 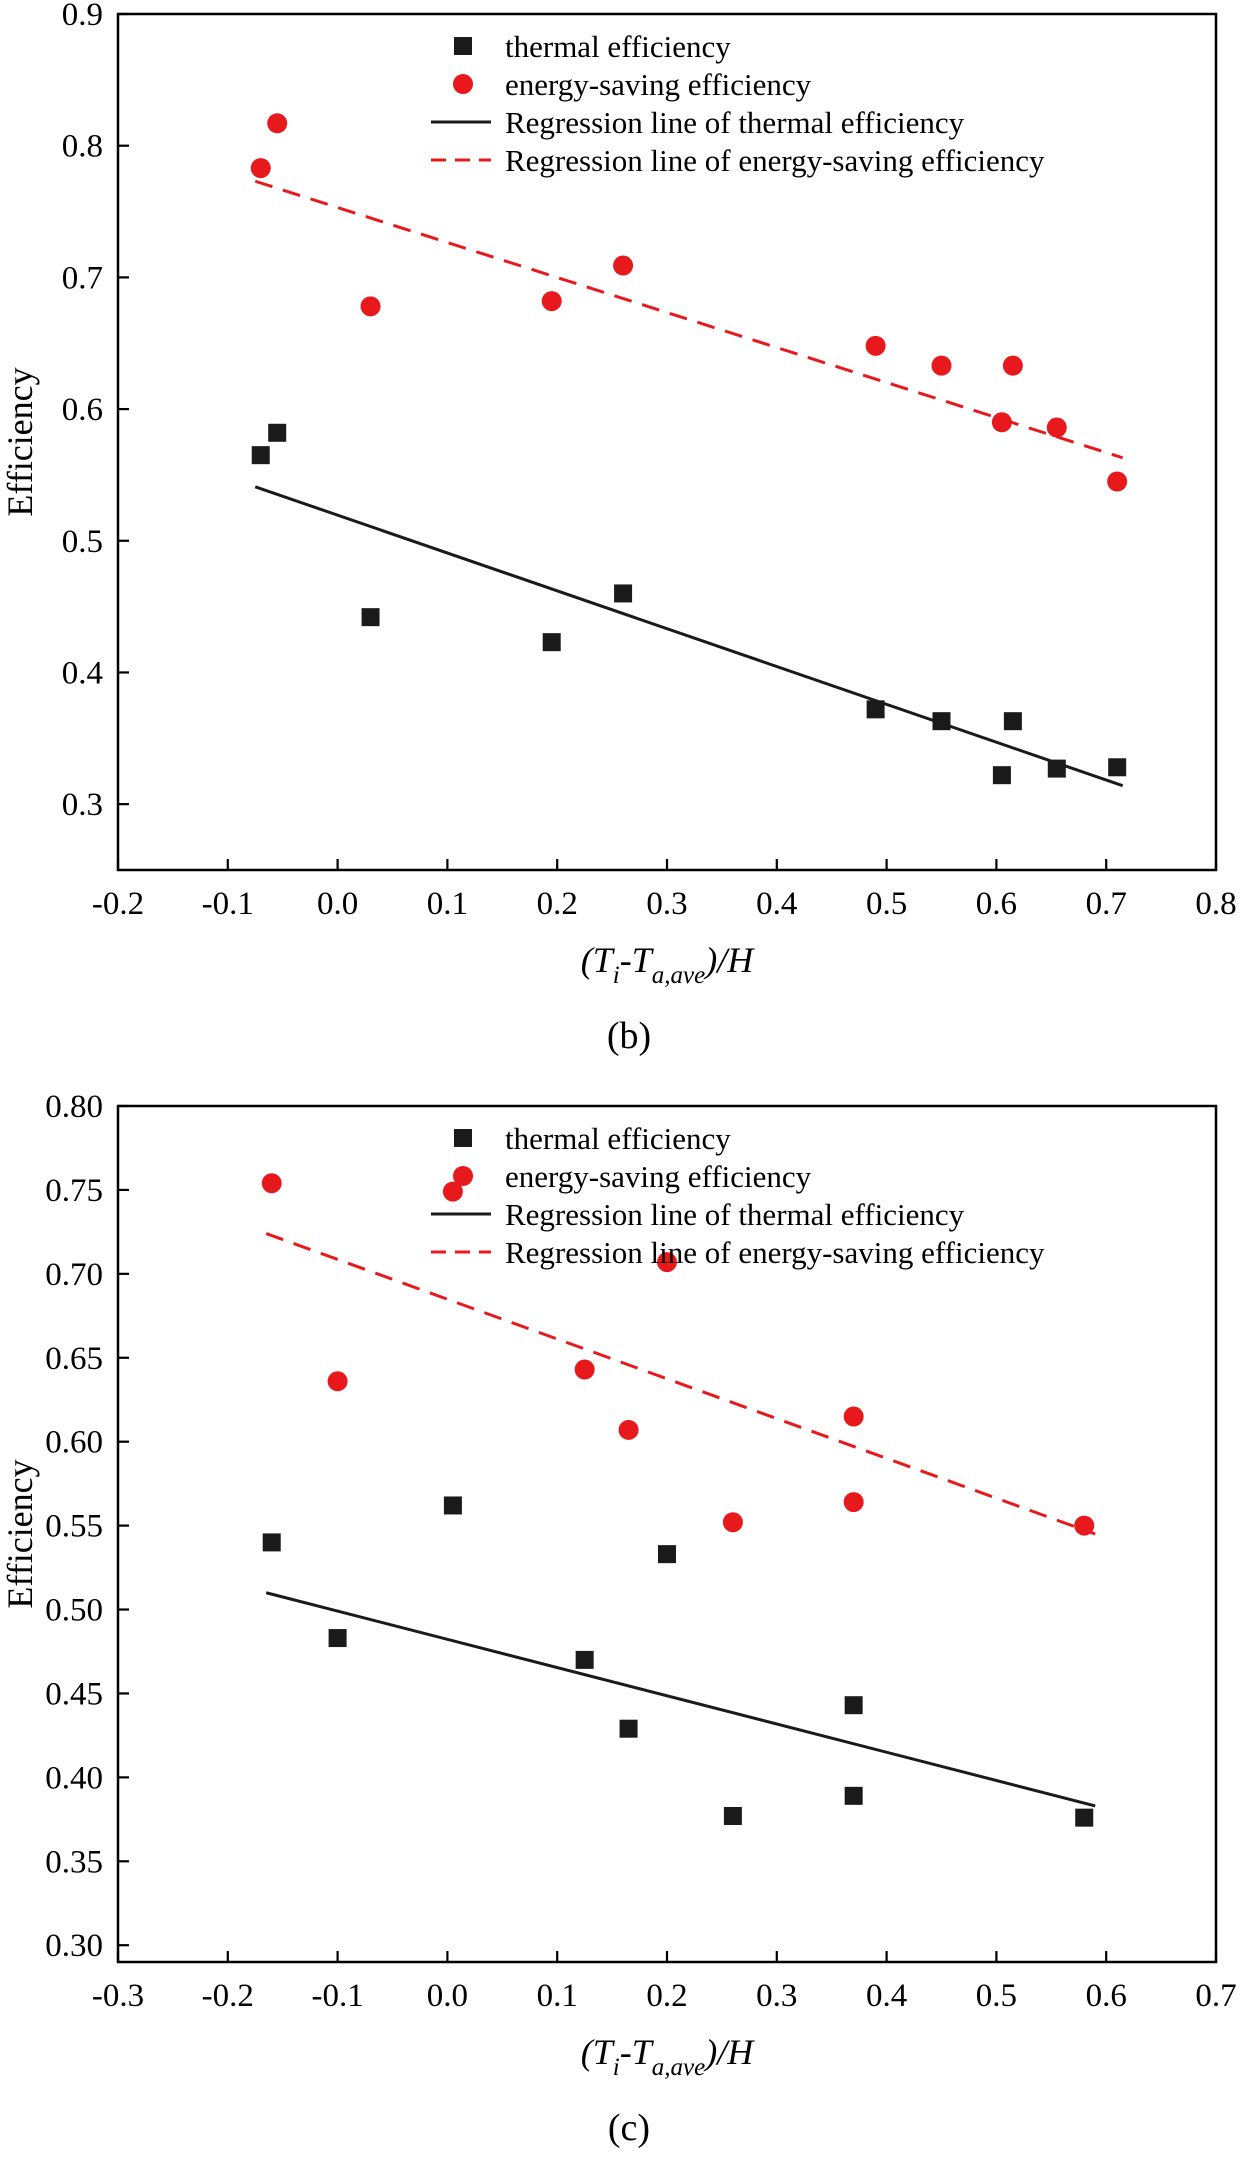 What do you see at coordinates (82, 278) in the screenshot?
I see `y-tick-label: 0.7` at bounding box center [82, 278].